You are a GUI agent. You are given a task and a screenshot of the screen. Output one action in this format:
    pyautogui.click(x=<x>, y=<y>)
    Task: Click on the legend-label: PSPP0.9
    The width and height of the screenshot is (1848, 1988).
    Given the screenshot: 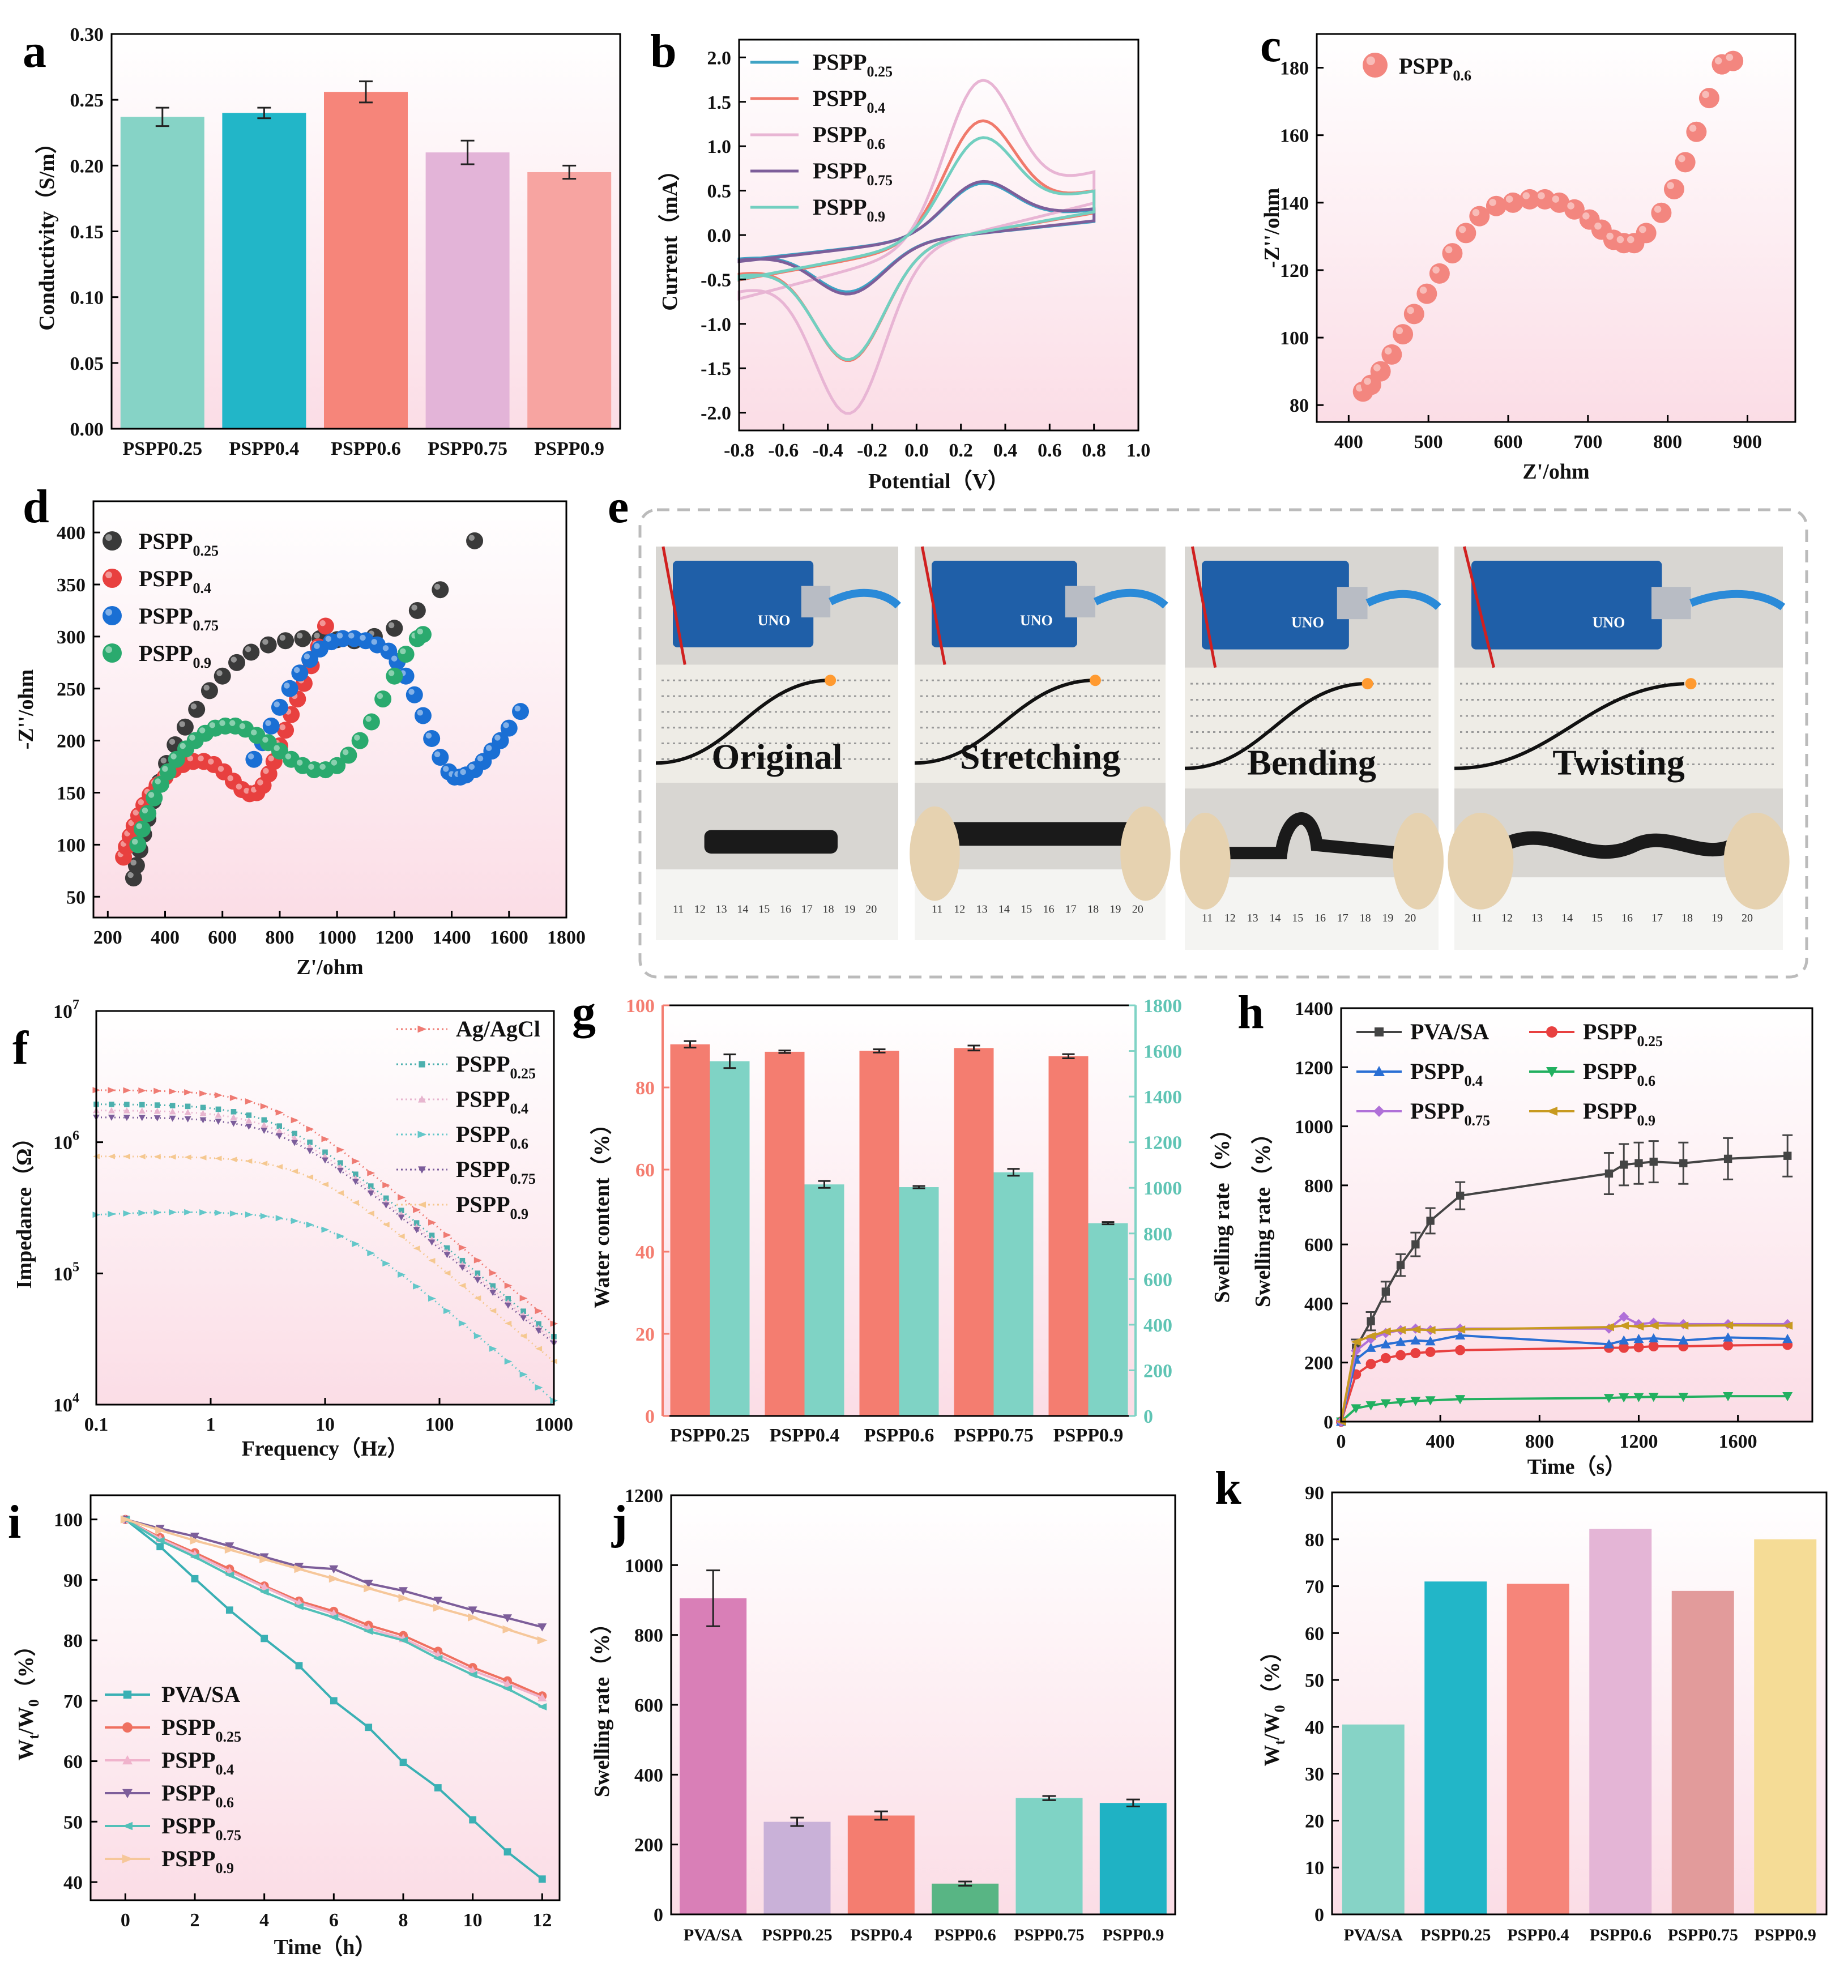 What is the action you would take?
    pyautogui.click(x=492, y=1207)
    